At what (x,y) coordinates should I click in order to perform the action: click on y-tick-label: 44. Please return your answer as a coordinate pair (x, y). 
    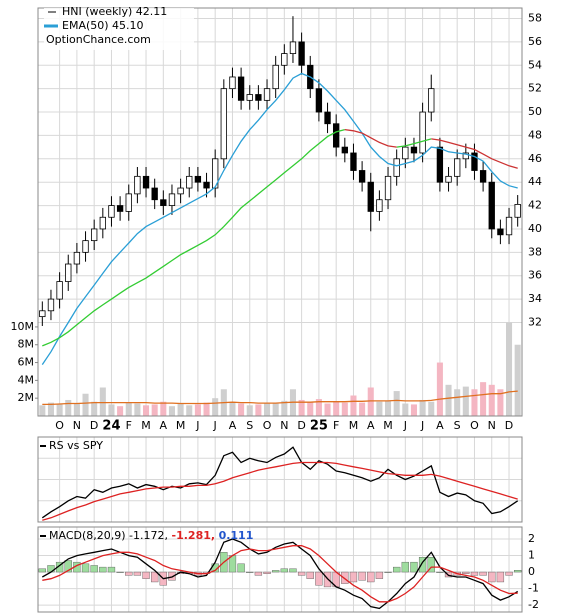
    Looking at the image, I should click on (535, 181).